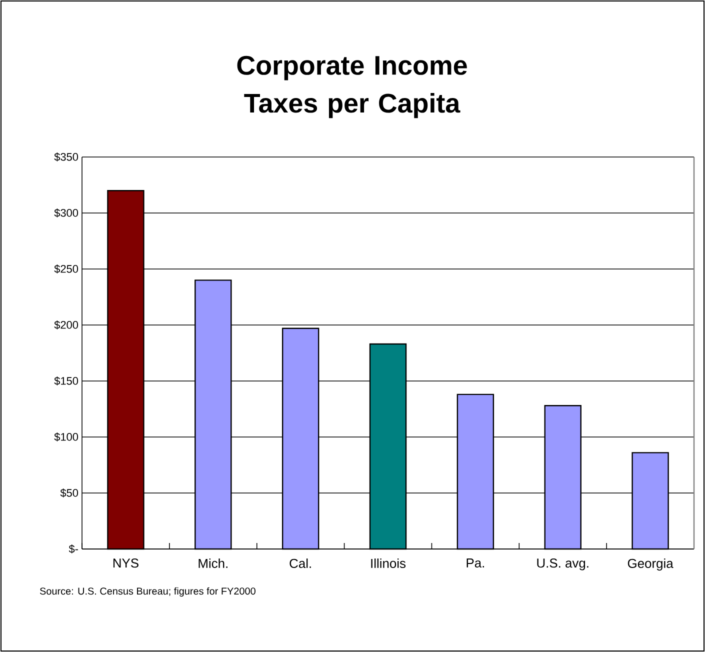 This screenshot has height=652, width=705. Describe the element at coordinates (66, 325) in the screenshot. I see `y-tick-label: $200` at that location.